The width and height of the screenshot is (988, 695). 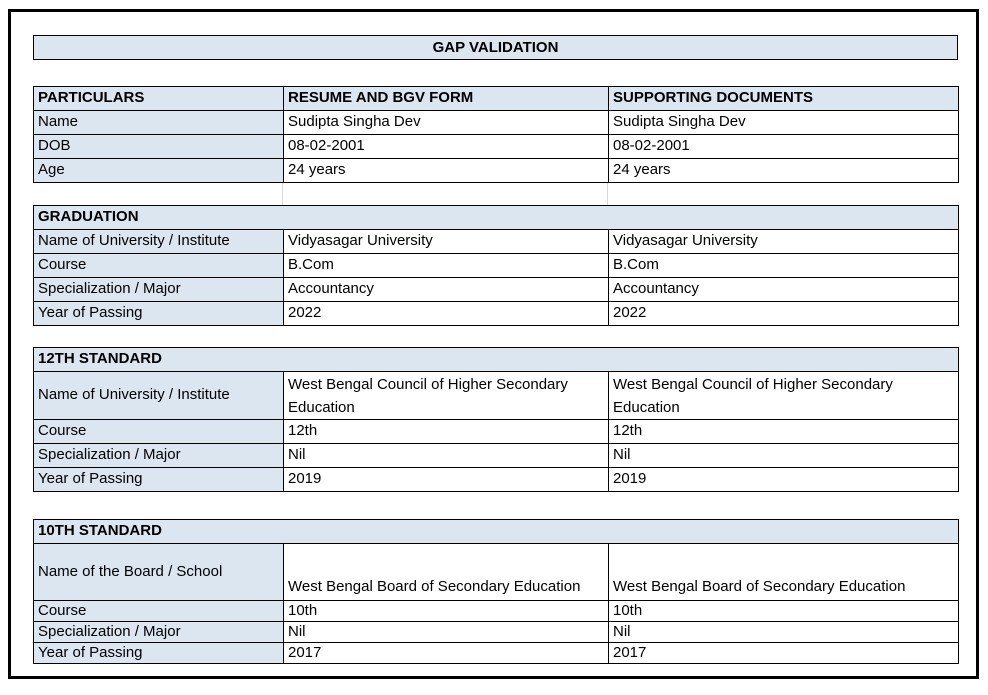 What do you see at coordinates (783, 170) in the screenshot?
I see `supporting-value-cell: 24 years` at bounding box center [783, 170].